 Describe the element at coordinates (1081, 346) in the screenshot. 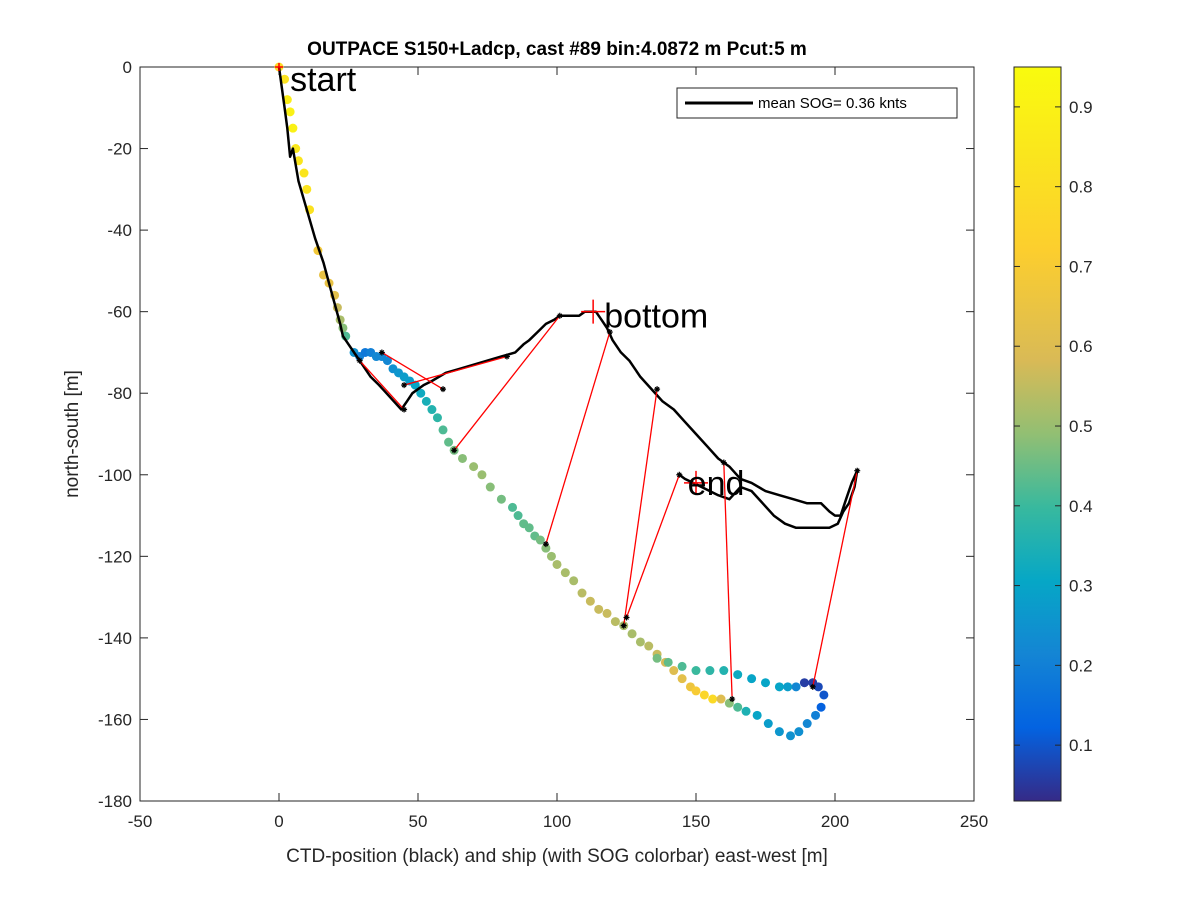

I see `colorbar-tick-label: 0.6` at that location.